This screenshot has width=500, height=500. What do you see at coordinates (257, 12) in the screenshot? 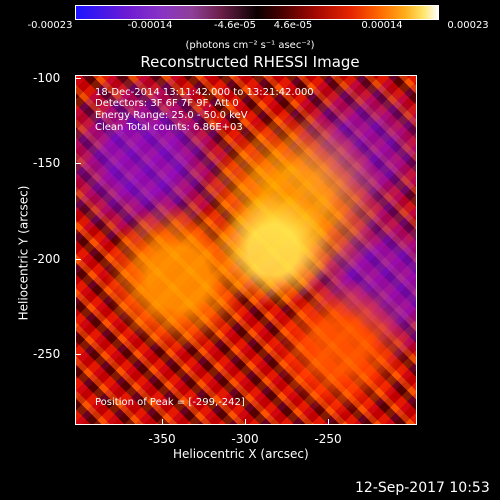
I see `colorbar` at bounding box center [257, 12].